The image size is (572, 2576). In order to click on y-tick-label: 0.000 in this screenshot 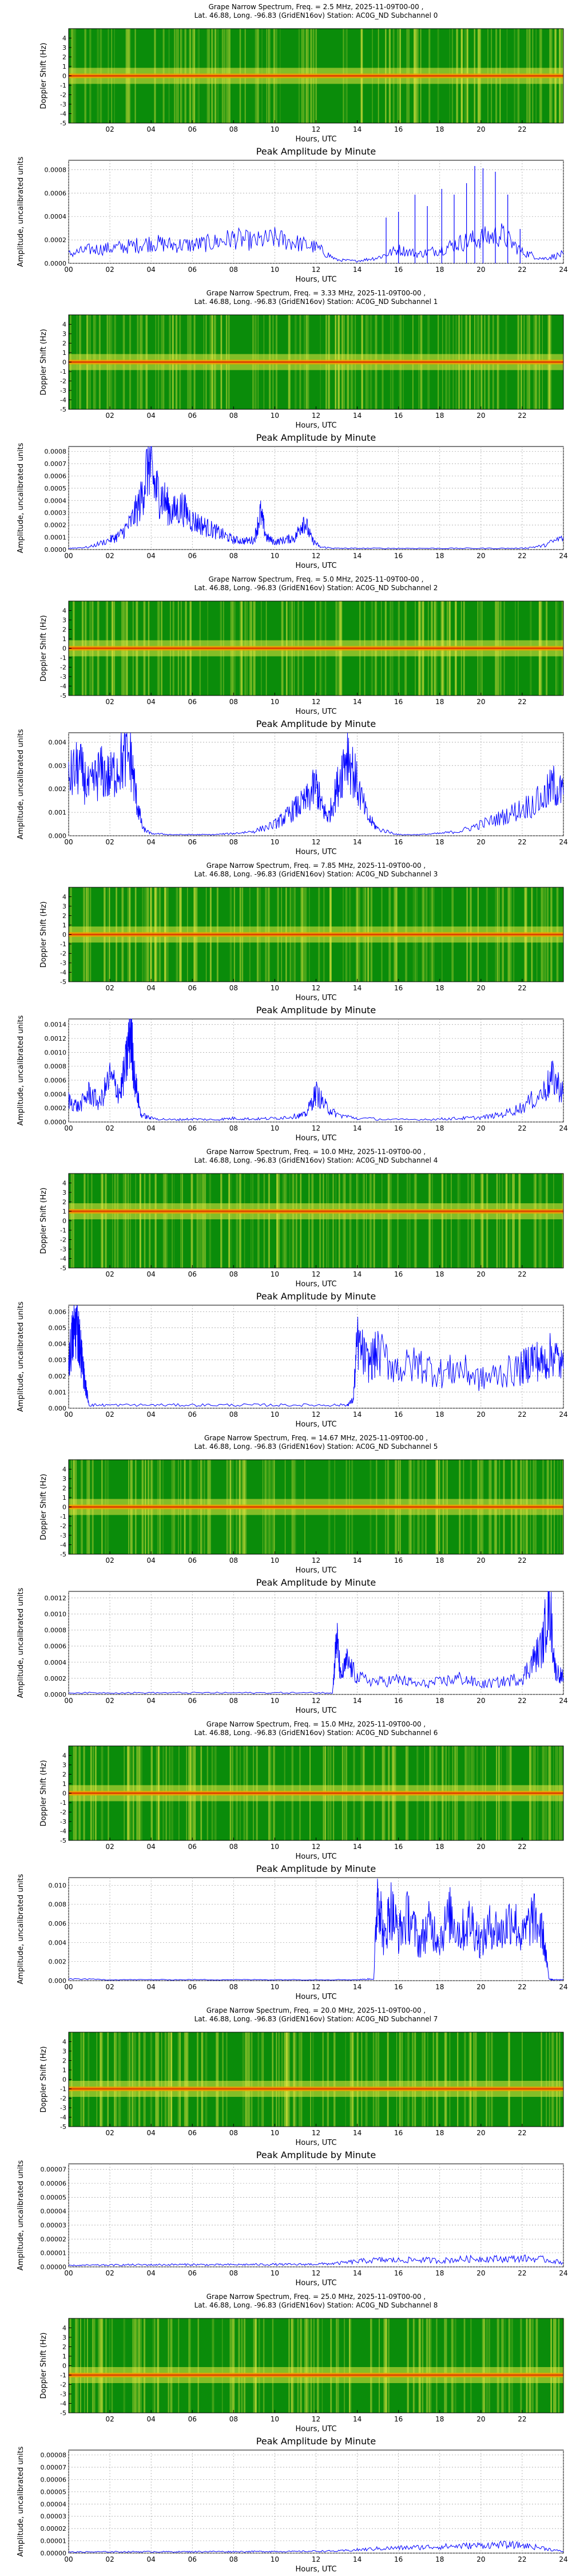, I will do `click(58, 1408)`.